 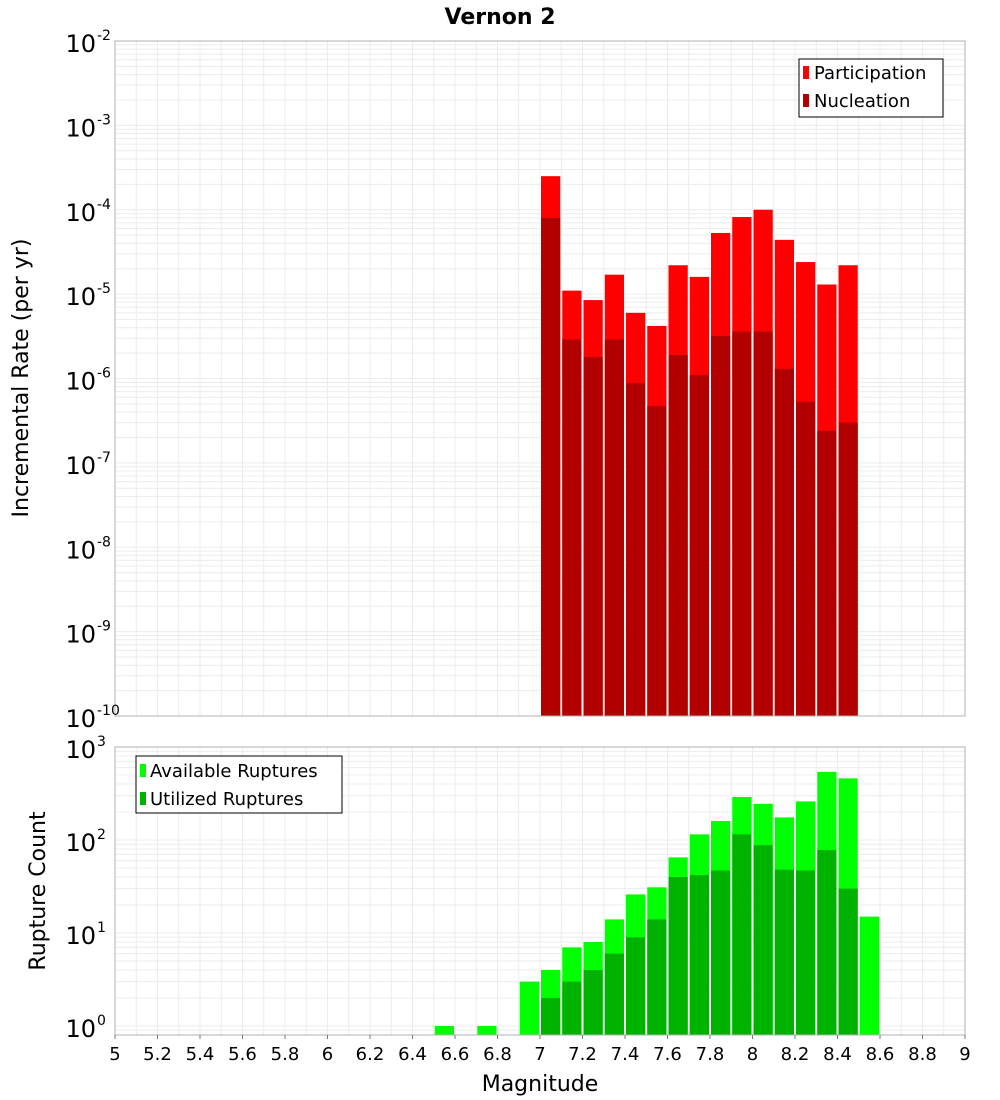 What do you see at coordinates (104, 542) in the screenshot?
I see `top-y-tick-label-exponent: -8` at bounding box center [104, 542].